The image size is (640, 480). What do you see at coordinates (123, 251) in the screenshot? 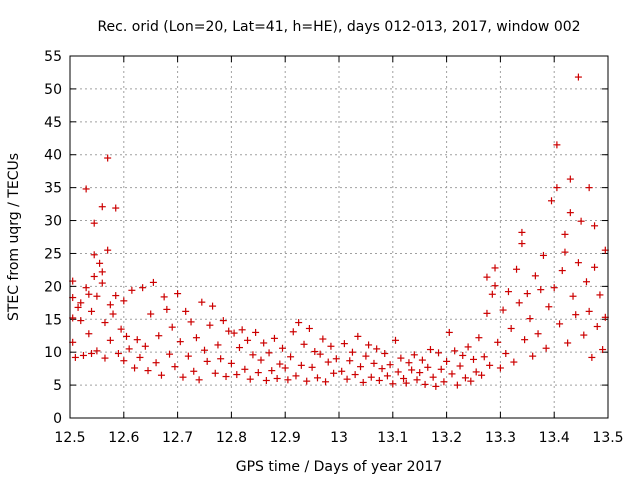
I see `x-tick: 12.6` at bounding box center [123, 251].